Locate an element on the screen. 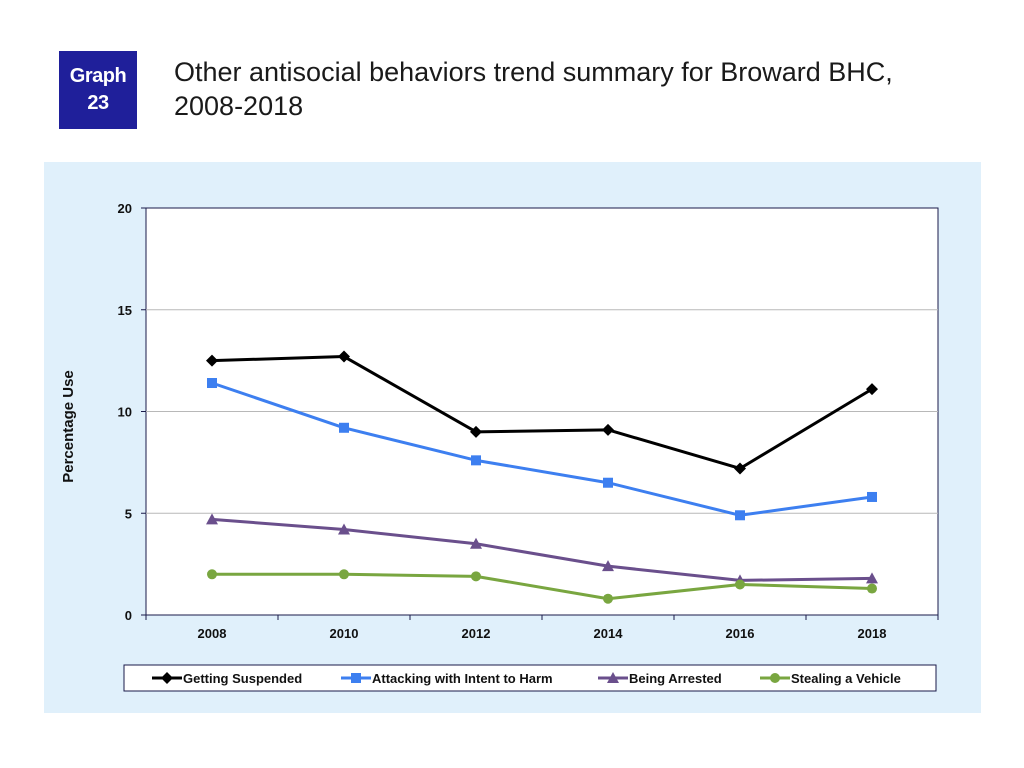  title-line-2: 2008-2018 is located at coordinates (239, 106).